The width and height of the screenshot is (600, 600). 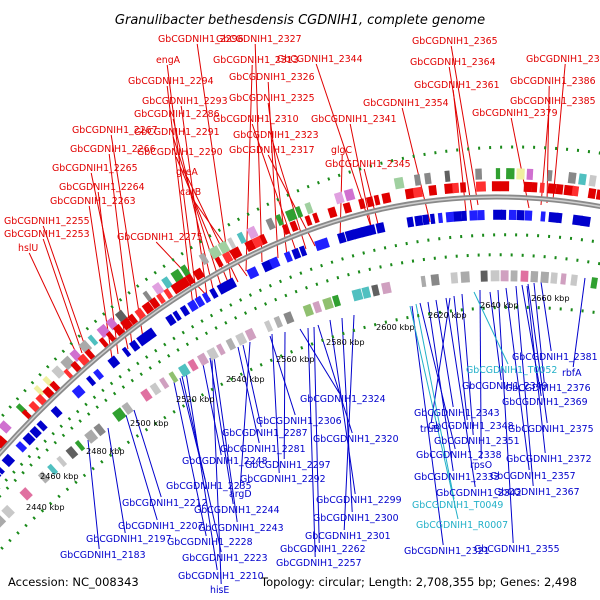 I want to click on reverse-gene-label: GbCGDNIH1_2207, so click(x=161, y=526).